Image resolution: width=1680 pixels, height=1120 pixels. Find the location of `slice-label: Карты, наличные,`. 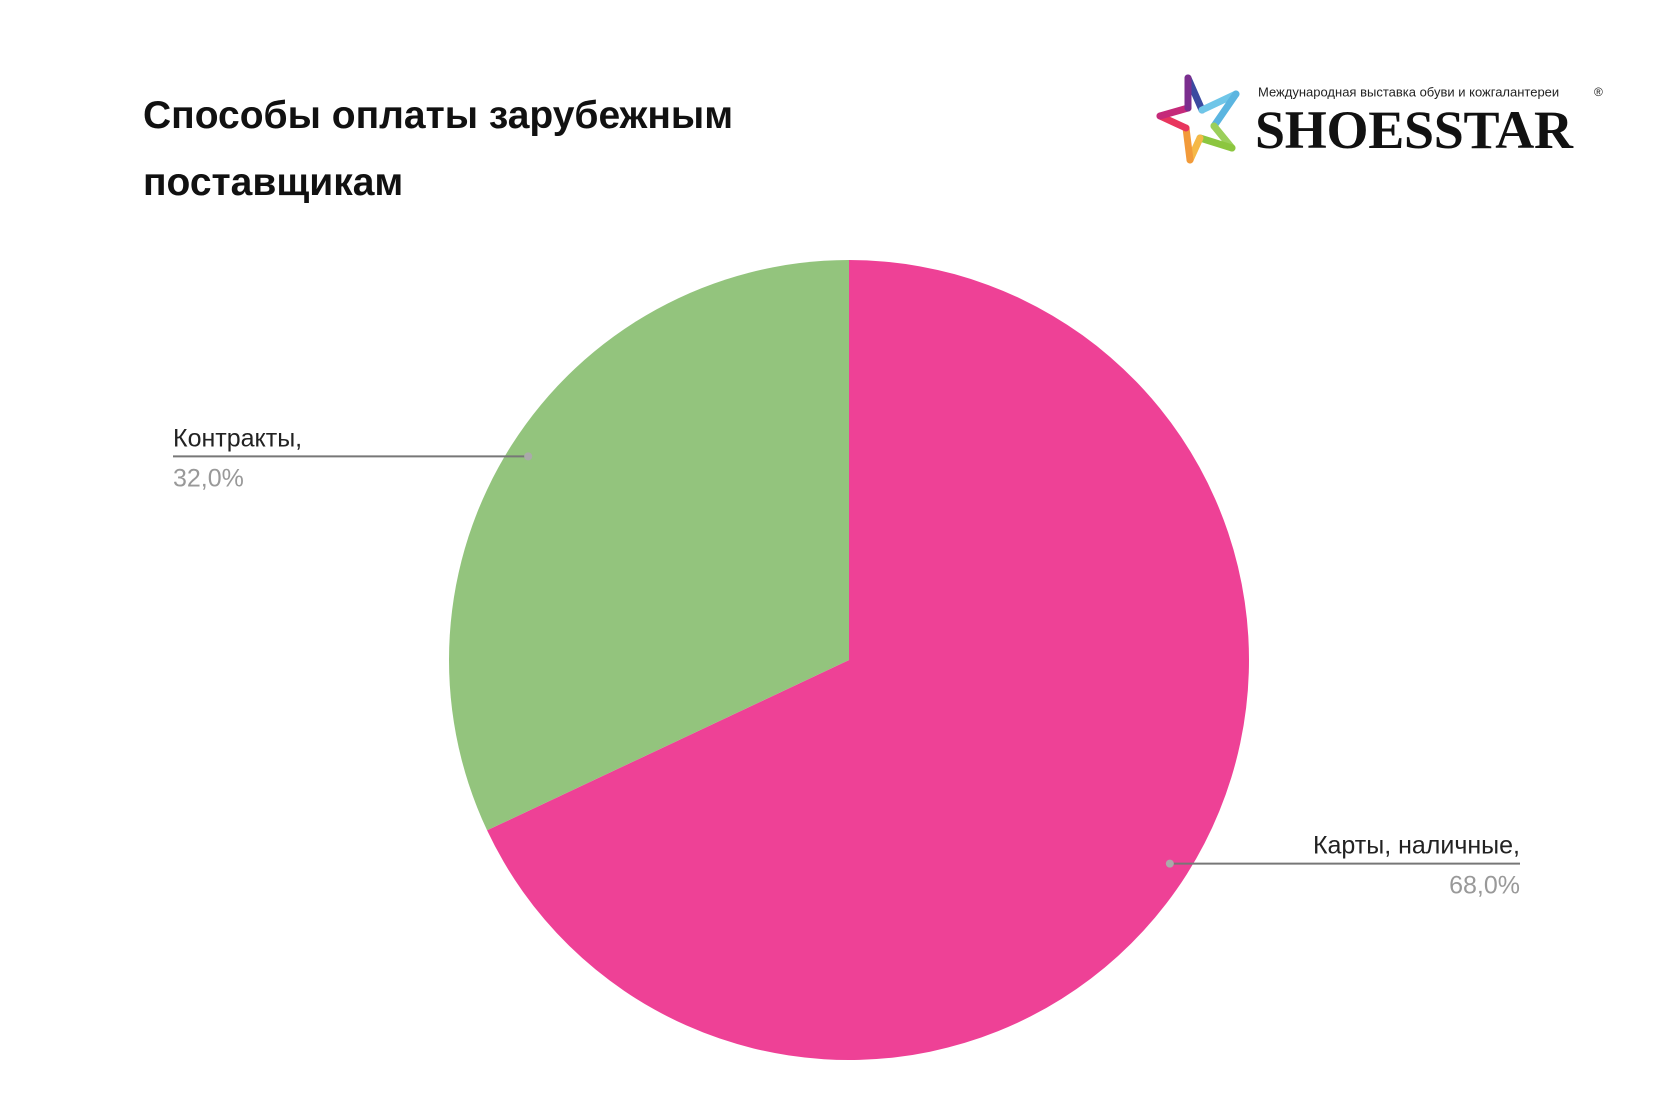

slice-label: Карты, наличные, is located at coordinates (1416, 846).